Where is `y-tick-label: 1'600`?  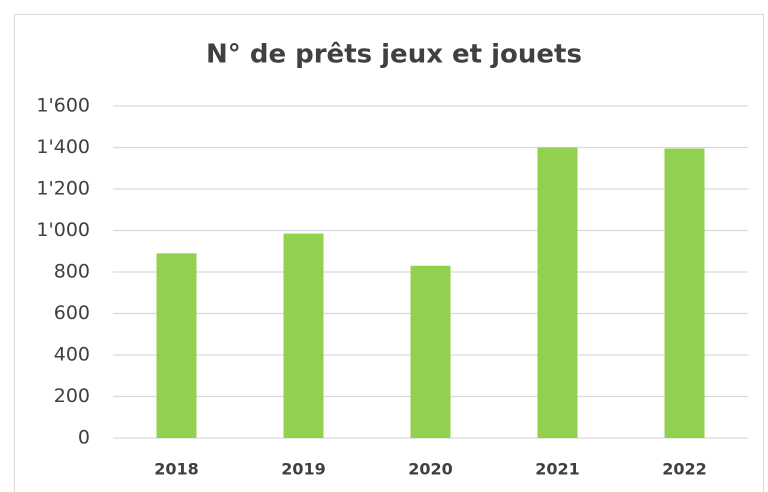 y-tick-label: 1'600 is located at coordinates (63, 106).